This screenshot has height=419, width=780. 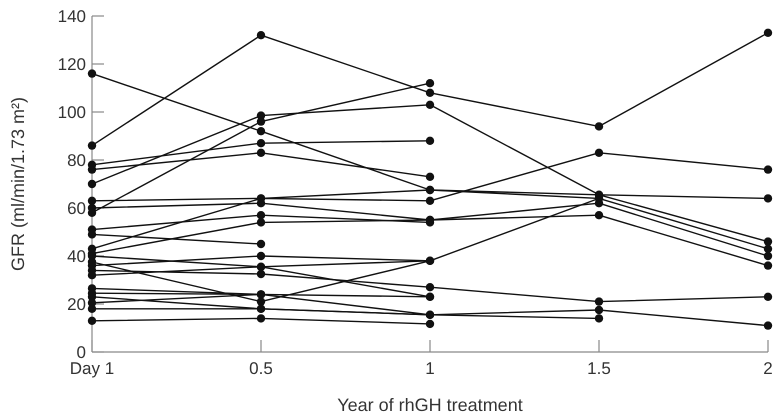 What do you see at coordinates (261, 368) in the screenshot?
I see `x-tick-label: 0.5` at bounding box center [261, 368].